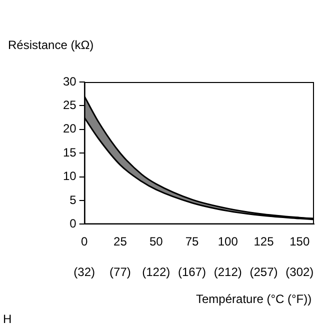  What do you see at coordinates (264, 241) in the screenshot?
I see `x-tick-label: 125` at bounding box center [264, 241].